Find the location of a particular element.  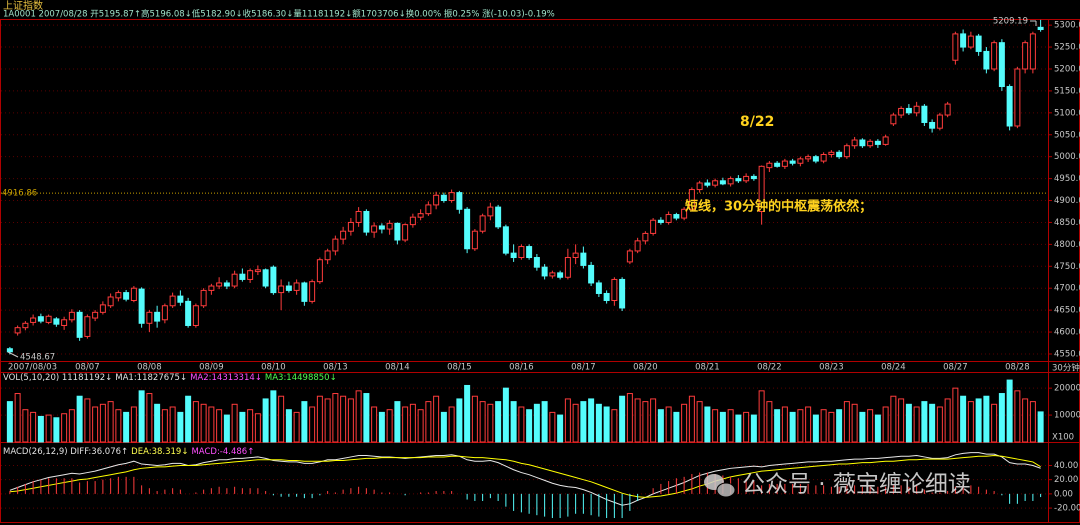

x-tick-label: 08/13 is located at coordinates (335, 368).